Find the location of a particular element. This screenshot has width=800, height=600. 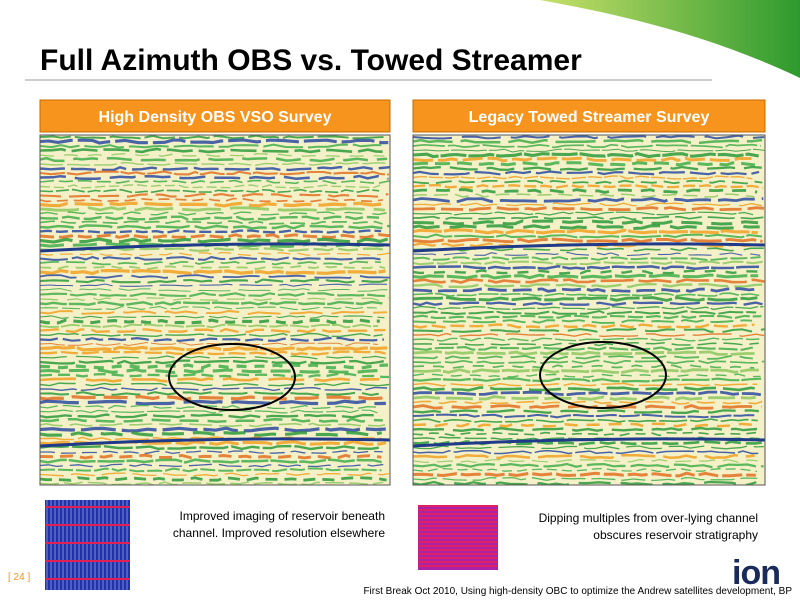

caption: obscures reservoir stratigraphy is located at coordinates (675, 535).